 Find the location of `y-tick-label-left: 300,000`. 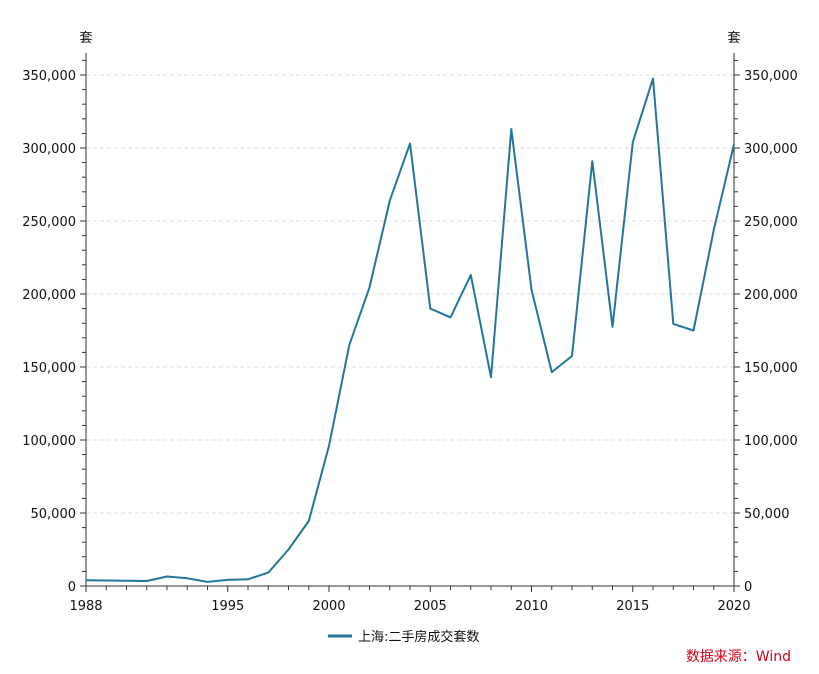

y-tick-label-left: 300,000 is located at coordinates (49, 149).